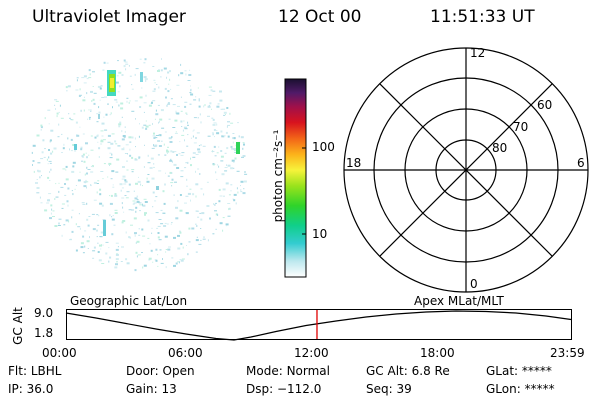 This screenshot has width=600, height=400. I want to click on timeline-x-tick-2359: 23:59, so click(567, 353).